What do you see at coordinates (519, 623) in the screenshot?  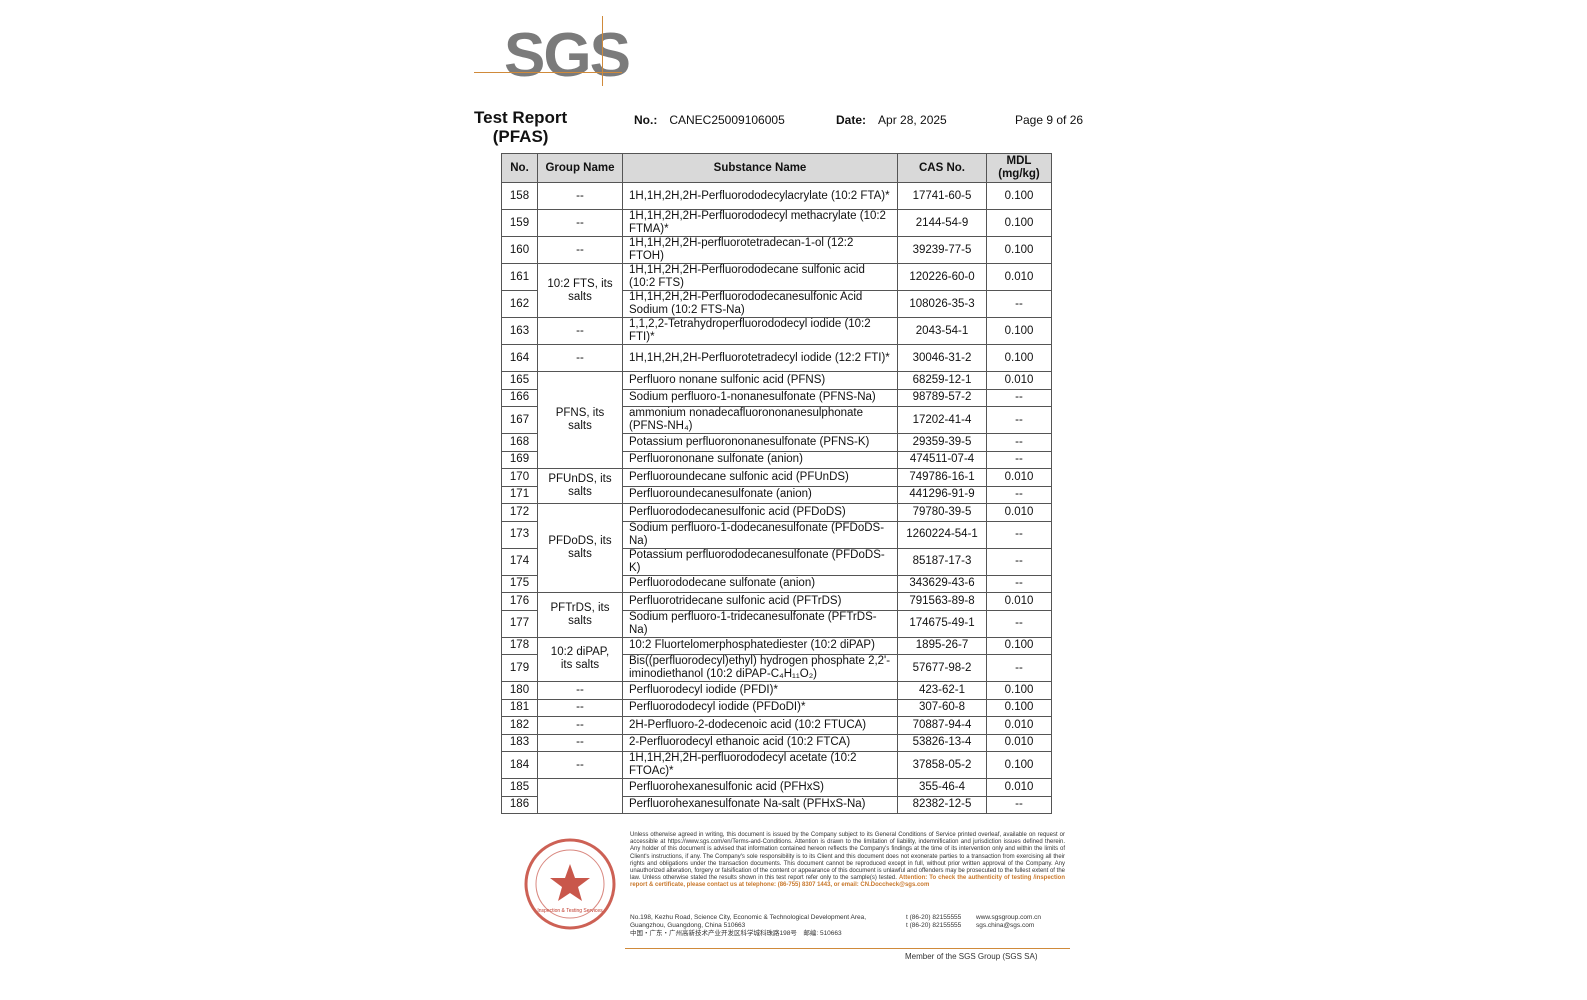 I see `row-number: 177` at bounding box center [519, 623].